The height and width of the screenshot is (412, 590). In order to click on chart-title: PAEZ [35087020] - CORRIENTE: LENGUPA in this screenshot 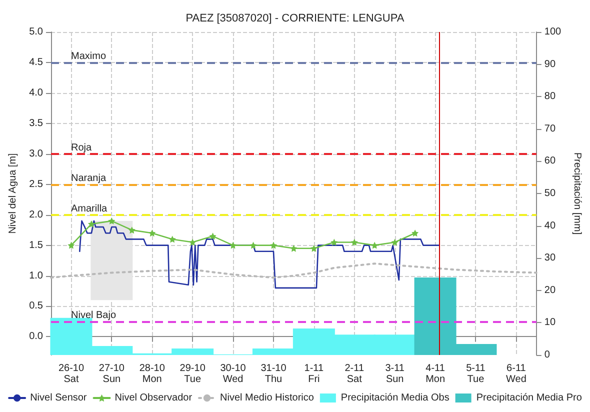, I will do `click(295, 18)`.